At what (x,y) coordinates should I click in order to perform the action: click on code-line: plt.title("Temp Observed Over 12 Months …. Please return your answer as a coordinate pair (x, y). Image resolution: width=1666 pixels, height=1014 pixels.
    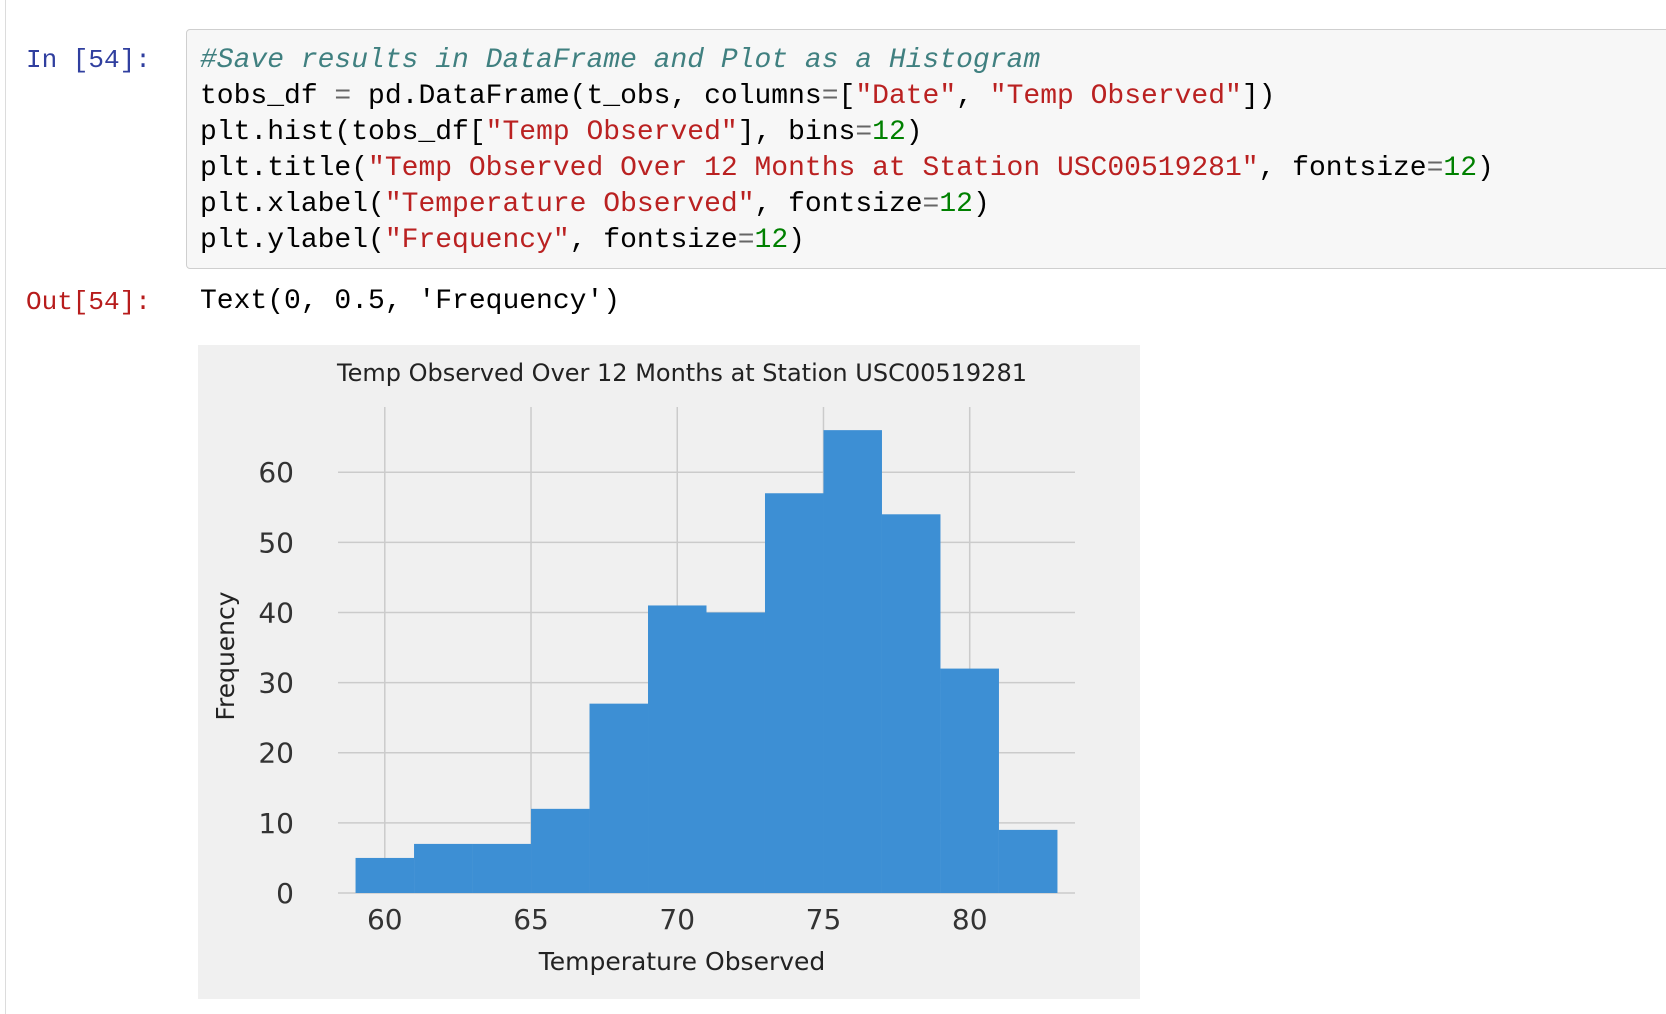
    Looking at the image, I should click on (847, 169).